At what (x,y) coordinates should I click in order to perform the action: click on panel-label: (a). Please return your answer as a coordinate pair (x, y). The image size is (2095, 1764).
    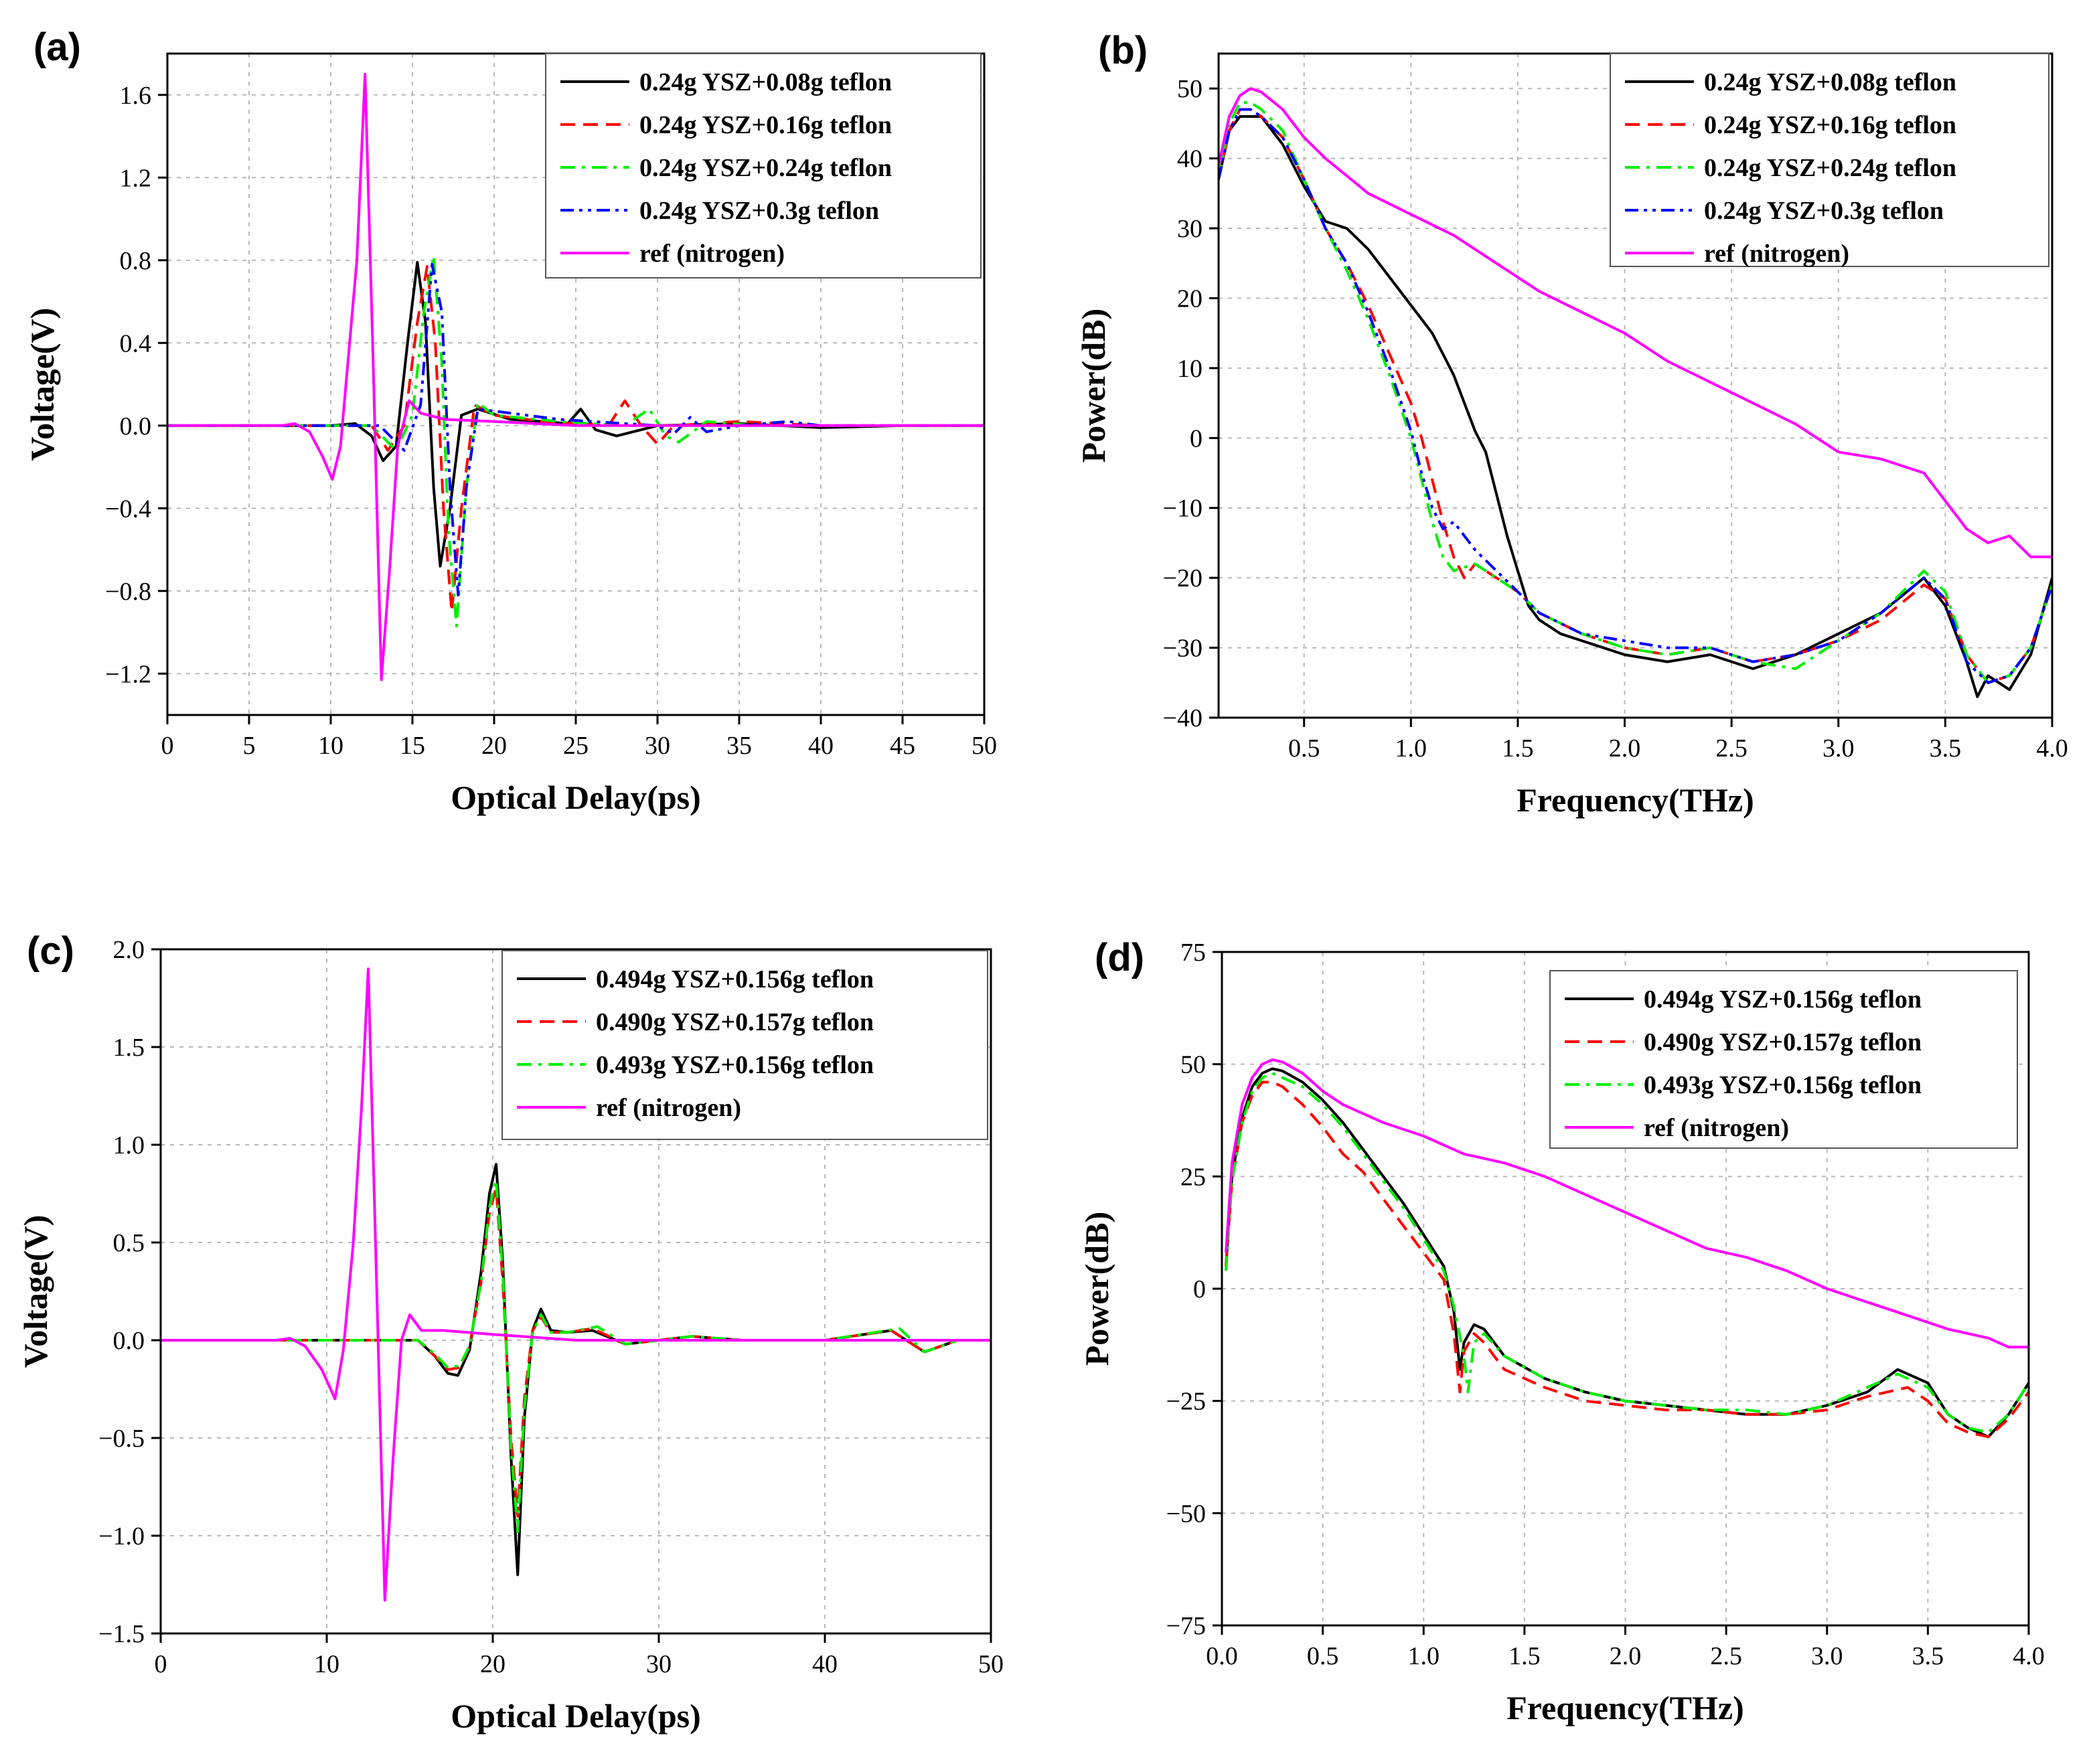
    Looking at the image, I should click on (57, 47).